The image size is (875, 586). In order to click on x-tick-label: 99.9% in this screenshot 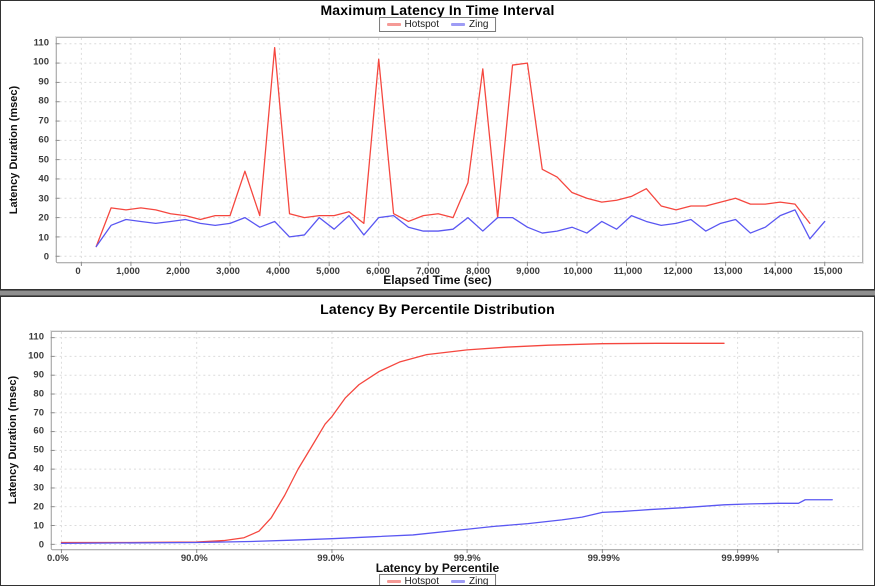, I will do `click(467, 558)`.